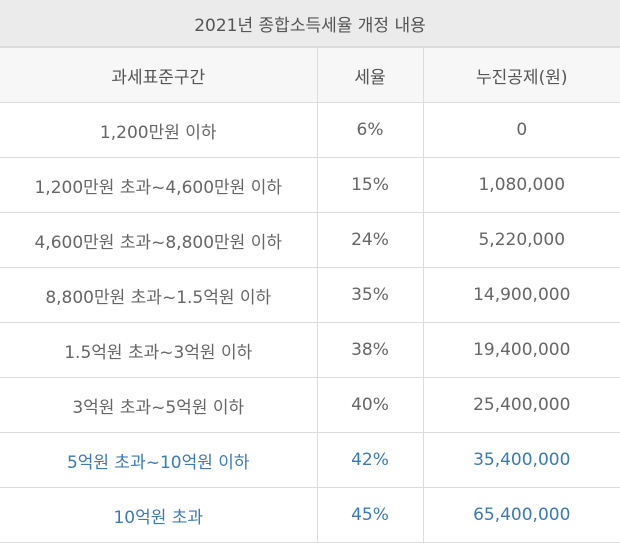  Describe the element at coordinates (159, 460) in the screenshot. I see `bracket-cell: 5억원 초과~10억원 이하` at that location.